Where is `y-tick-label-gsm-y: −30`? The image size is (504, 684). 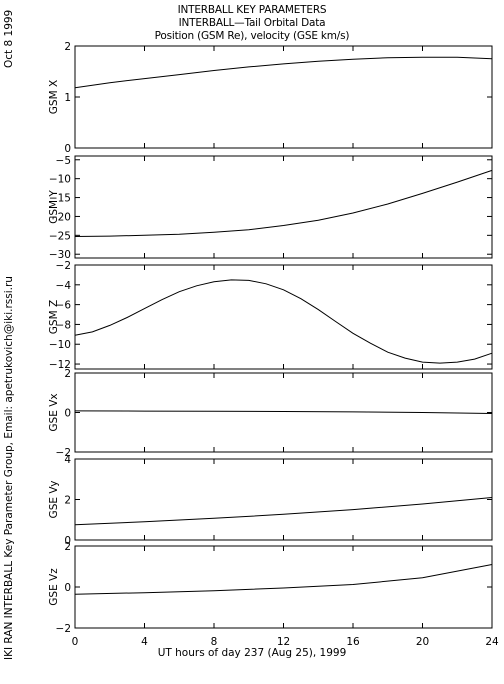
y-tick-label-gsm-y: −30 is located at coordinates (60, 255).